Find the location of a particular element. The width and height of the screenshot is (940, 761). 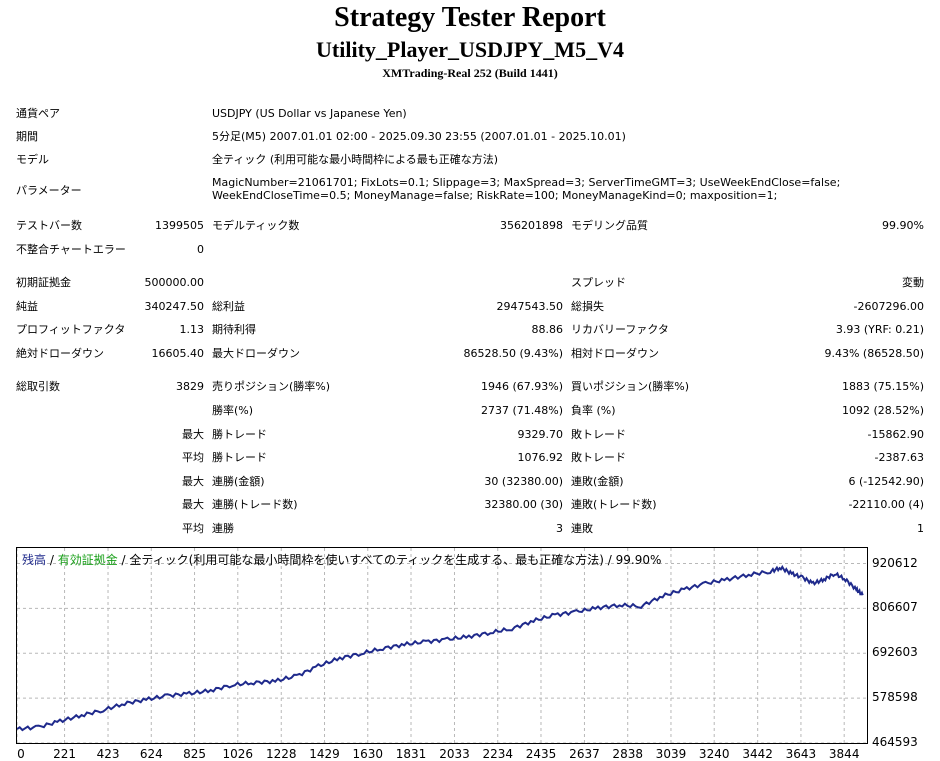

largest-win-label: 勝トレード is located at coordinates (239, 434).